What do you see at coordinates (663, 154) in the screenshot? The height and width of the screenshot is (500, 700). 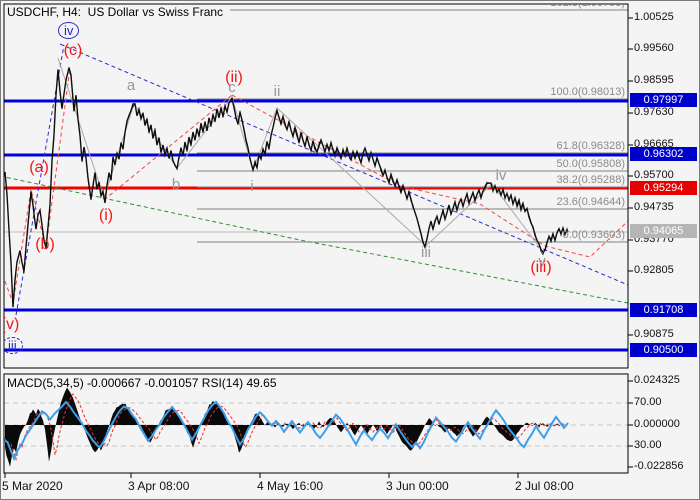 I see `price-level-badge: 0.96302` at bounding box center [663, 154].